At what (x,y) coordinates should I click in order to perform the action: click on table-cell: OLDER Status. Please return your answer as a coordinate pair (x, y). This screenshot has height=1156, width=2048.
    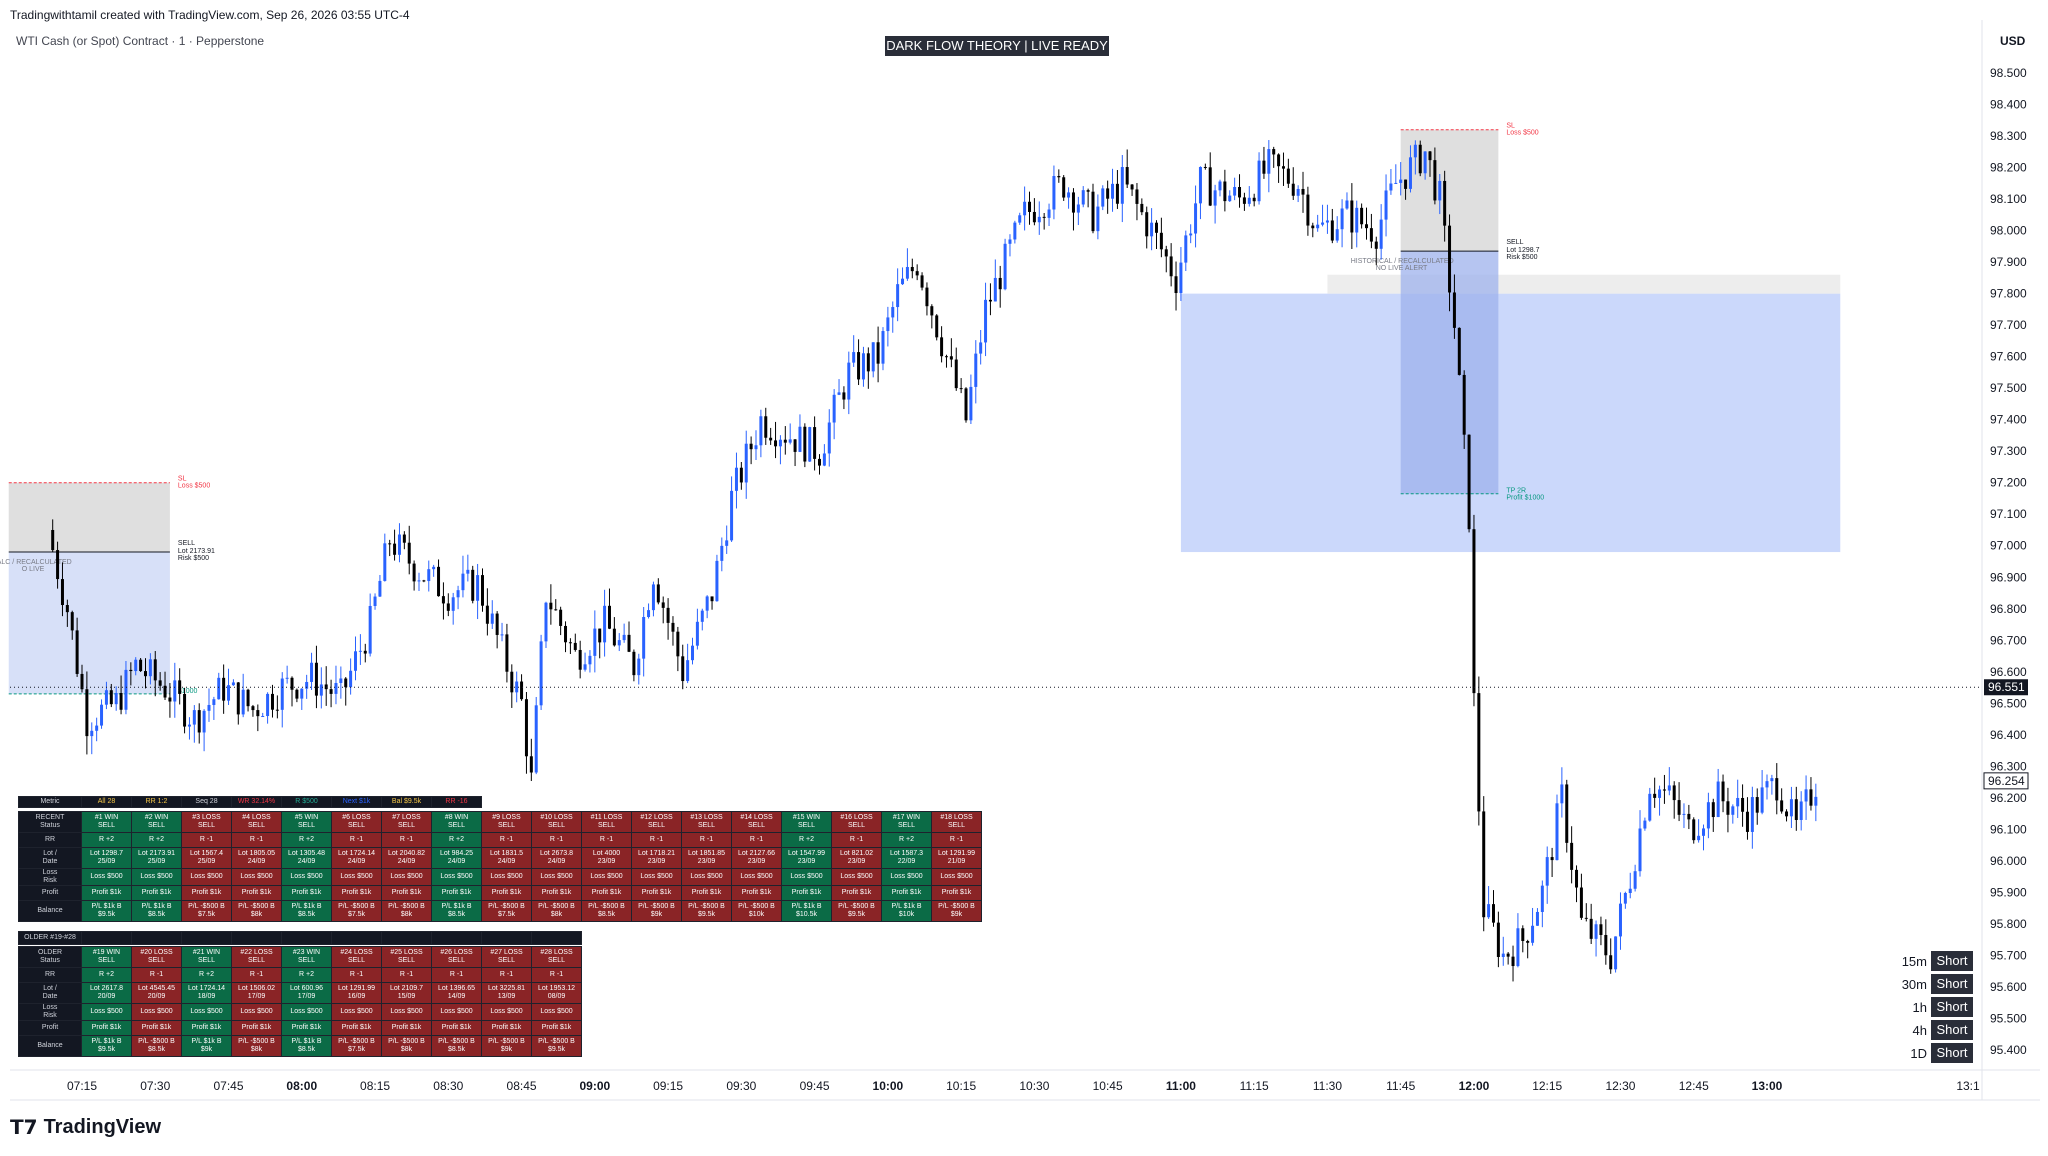
    Looking at the image, I should click on (50, 957).